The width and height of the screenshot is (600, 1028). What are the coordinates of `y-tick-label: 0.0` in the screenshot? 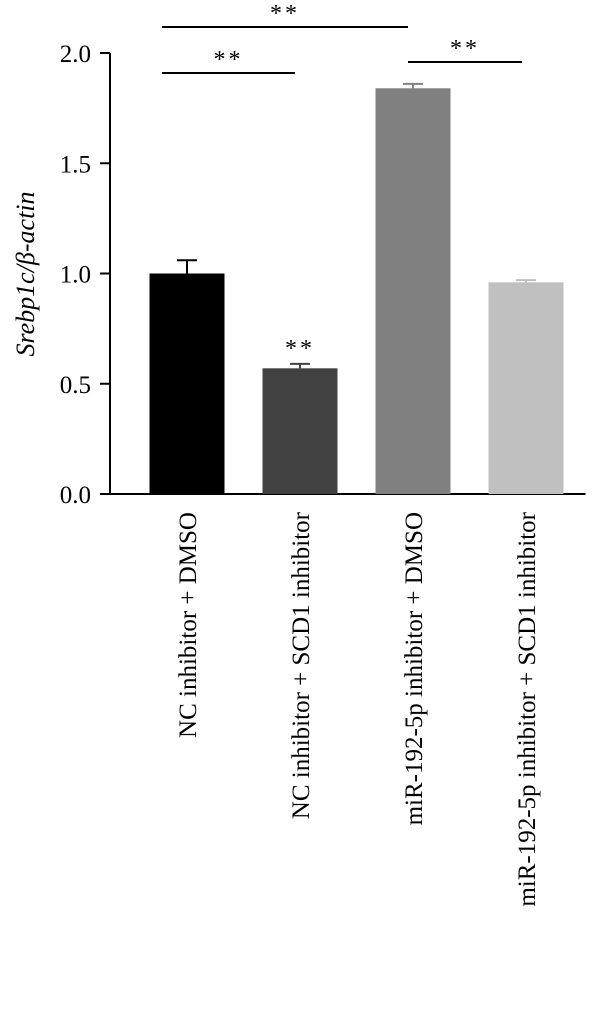 It's located at (75, 495).